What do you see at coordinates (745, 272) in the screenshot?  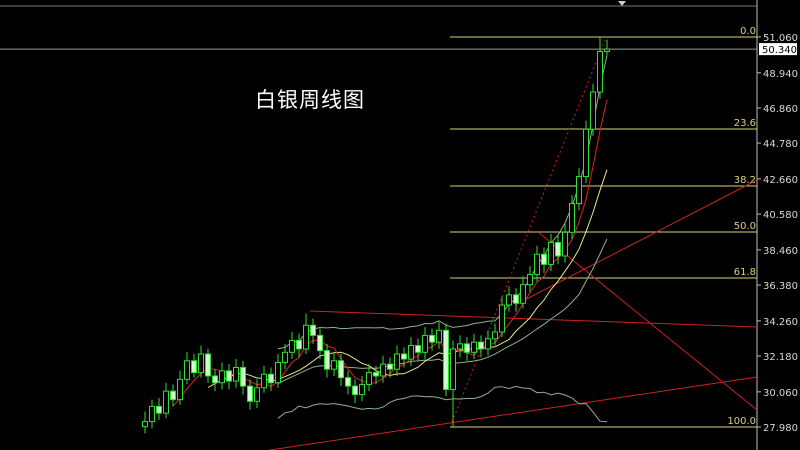 I see `fib-level-label: 61.8` at bounding box center [745, 272].